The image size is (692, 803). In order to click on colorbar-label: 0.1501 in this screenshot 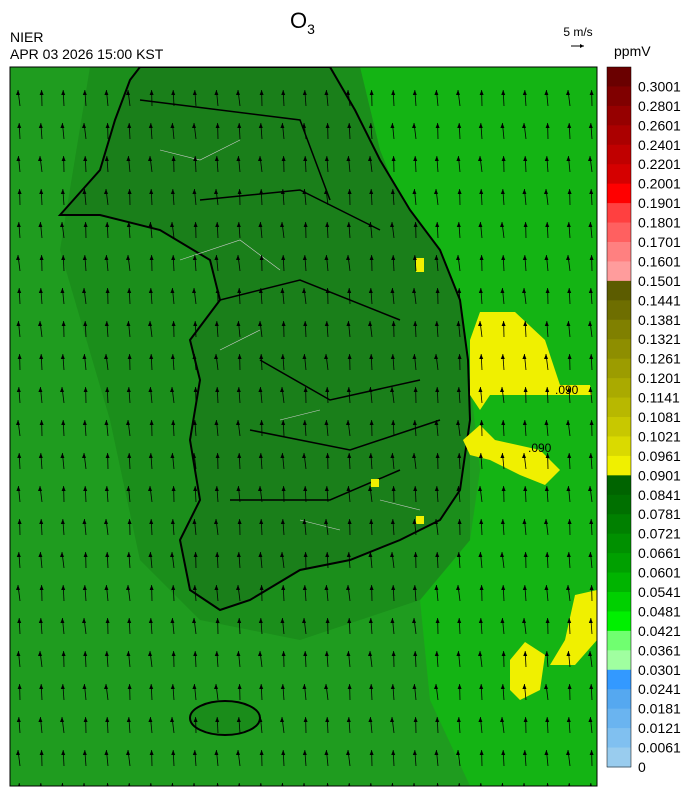, I will do `click(659, 281)`.